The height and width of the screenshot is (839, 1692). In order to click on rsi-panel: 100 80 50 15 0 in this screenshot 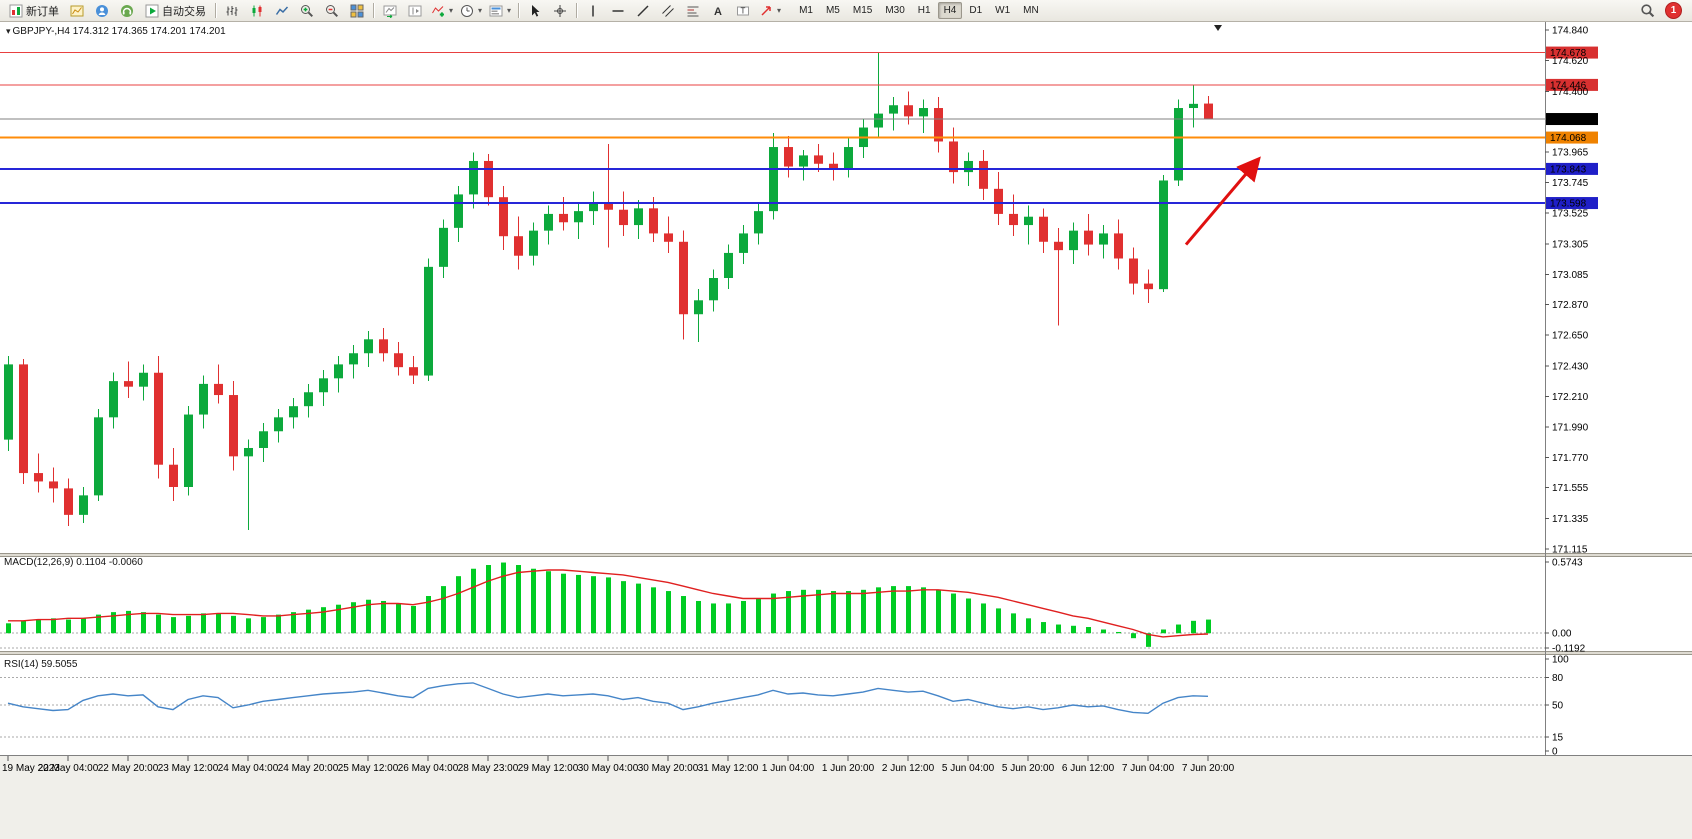, I will do `click(784, 706)`.